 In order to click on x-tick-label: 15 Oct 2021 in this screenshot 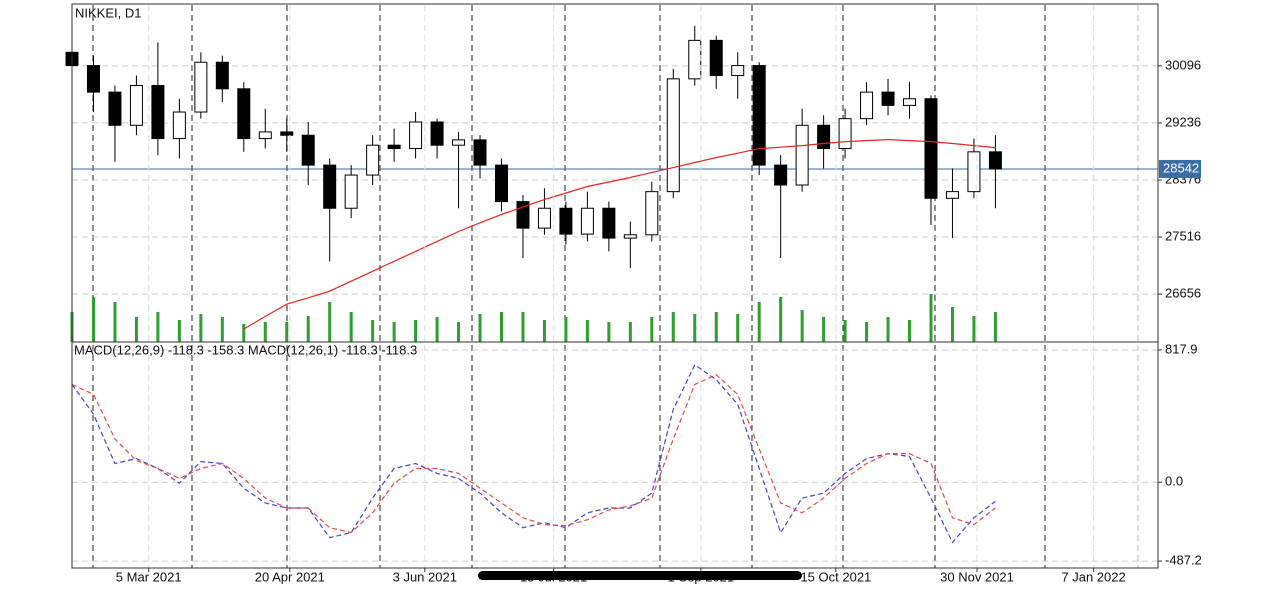, I will do `click(835, 576)`.